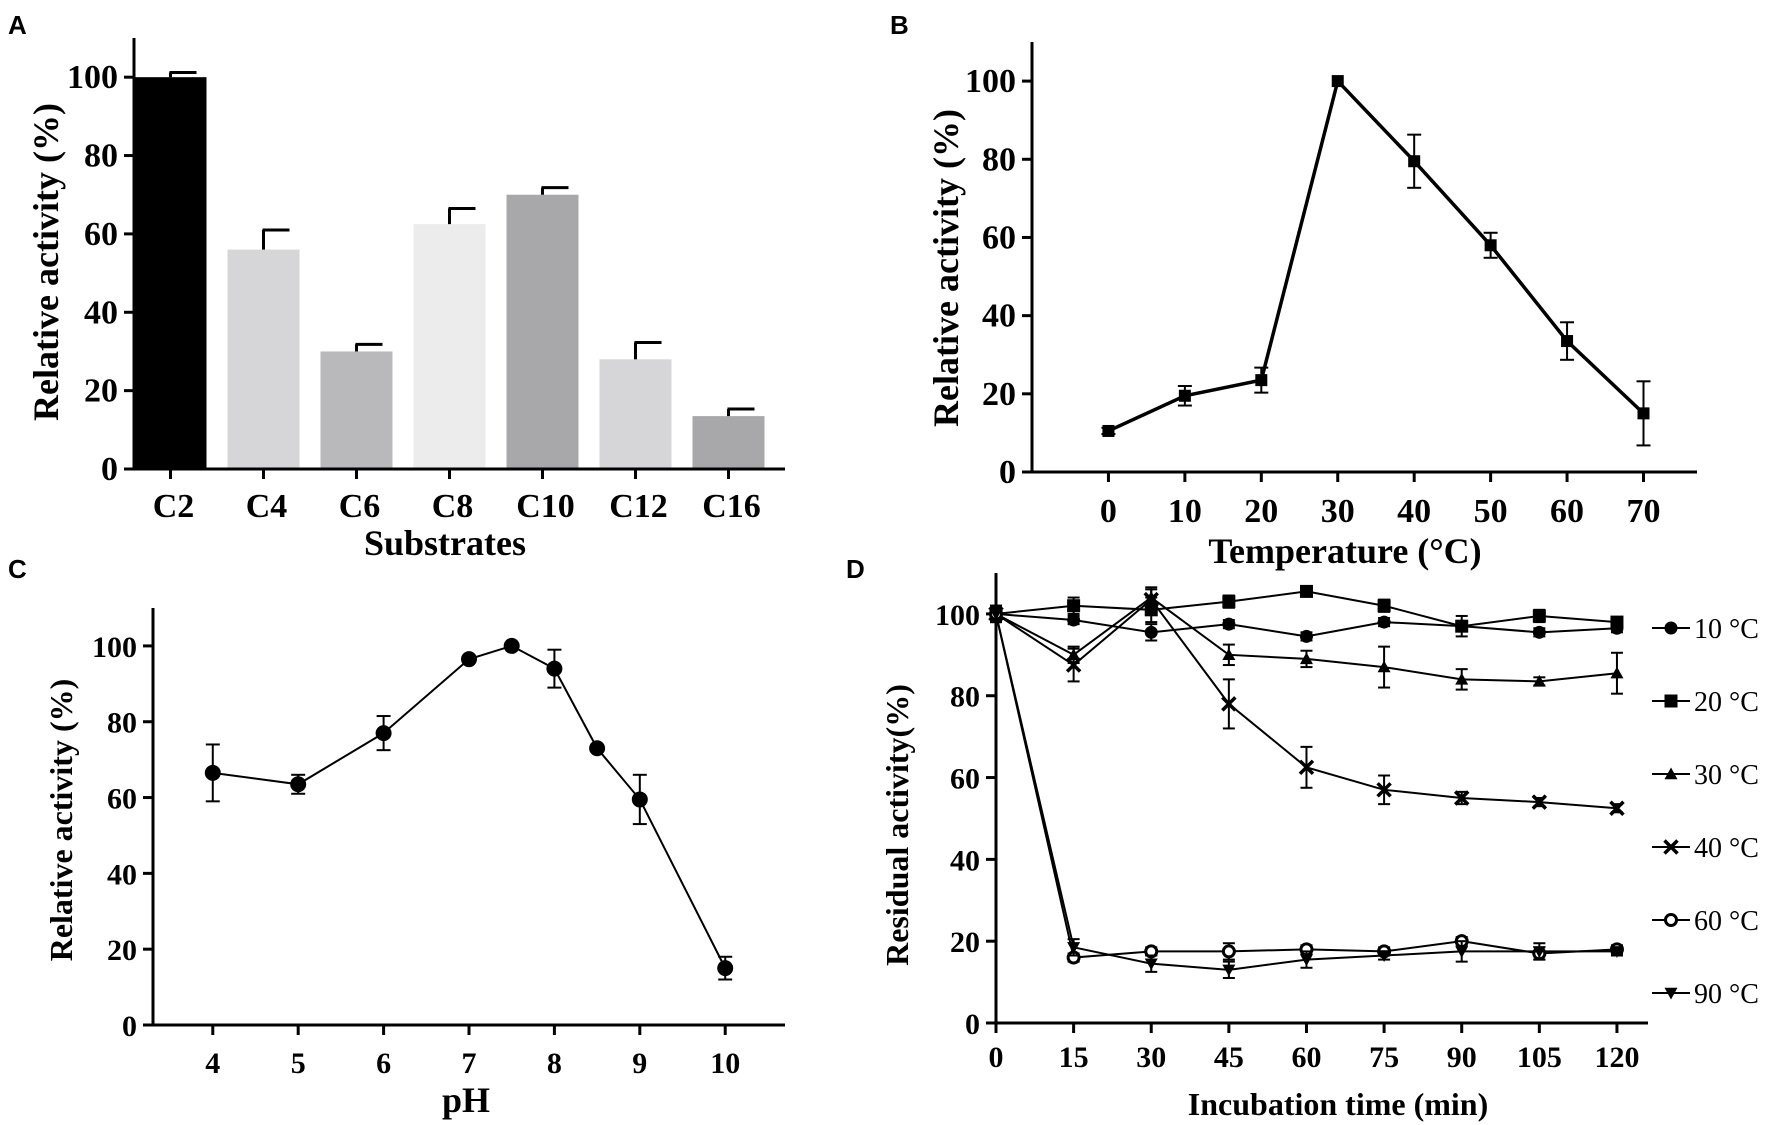 This screenshot has height=1125, width=1775. I want to click on panel-b-xtick-label: 60, so click(1567, 511).